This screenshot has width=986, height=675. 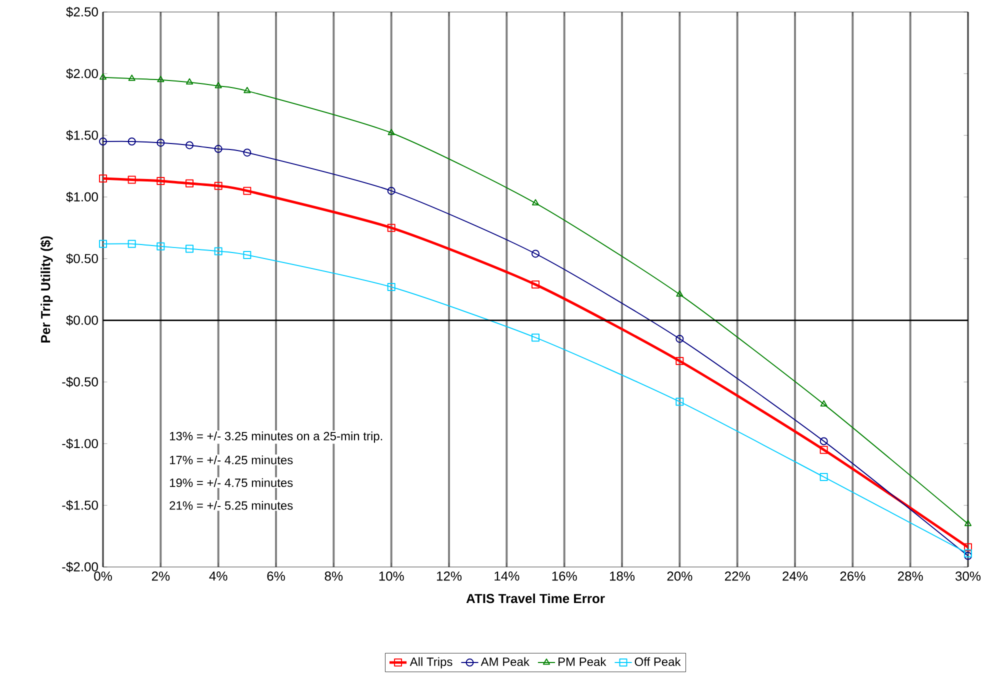 What do you see at coordinates (431, 662) in the screenshot?
I see `legend-label: All Trips` at bounding box center [431, 662].